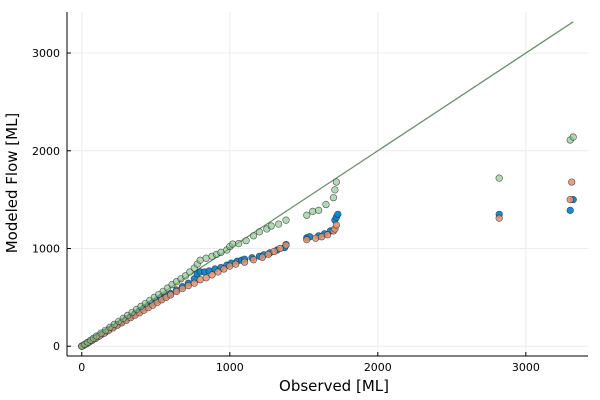 The height and width of the screenshot is (400, 600). What do you see at coordinates (46, 151) in the screenshot?
I see `y-tick-label: 2000` at bounding box center [46, 151].